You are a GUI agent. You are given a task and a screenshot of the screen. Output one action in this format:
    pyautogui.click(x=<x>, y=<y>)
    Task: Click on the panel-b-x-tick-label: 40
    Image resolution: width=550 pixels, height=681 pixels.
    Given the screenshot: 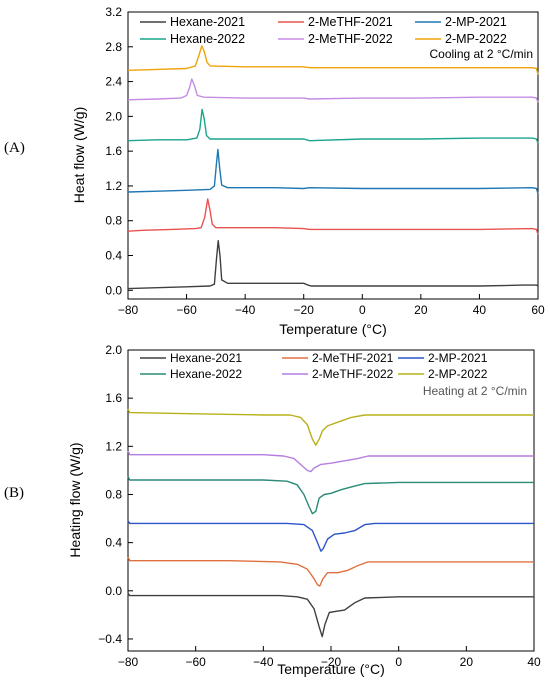 What is the action you would take?
    pyautogui.click(x=534, y=662)
    